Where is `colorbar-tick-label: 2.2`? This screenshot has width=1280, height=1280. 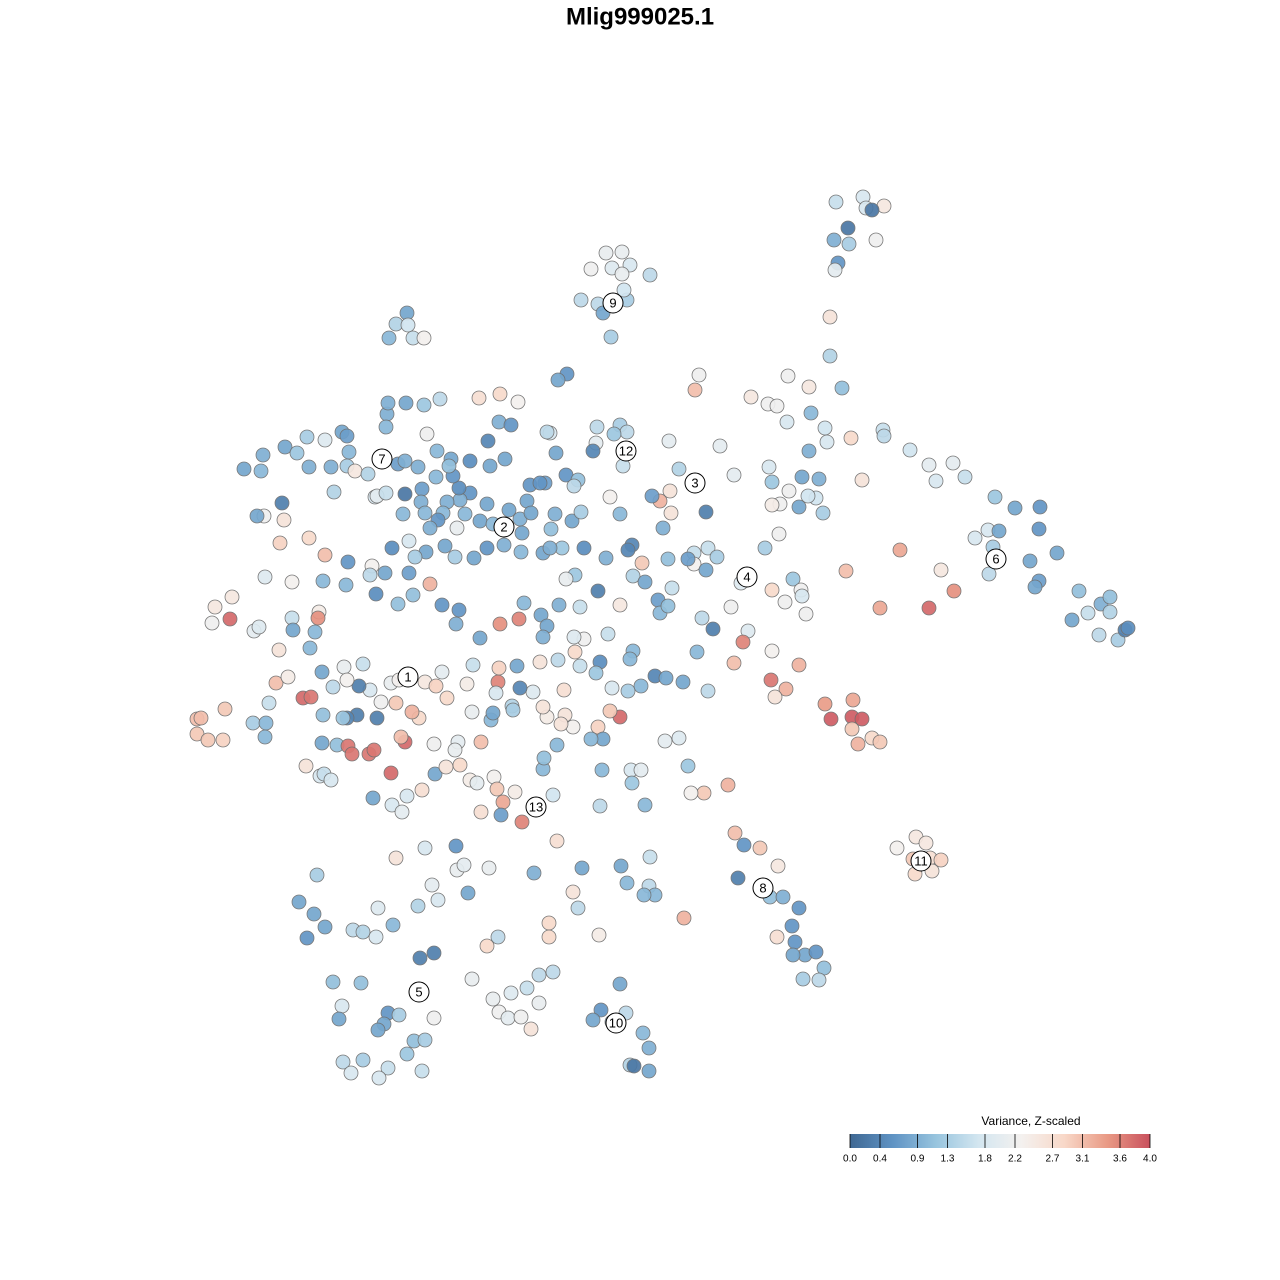 colorbar-tick-label: 2.2 is located at coordinates (1015, 1159).